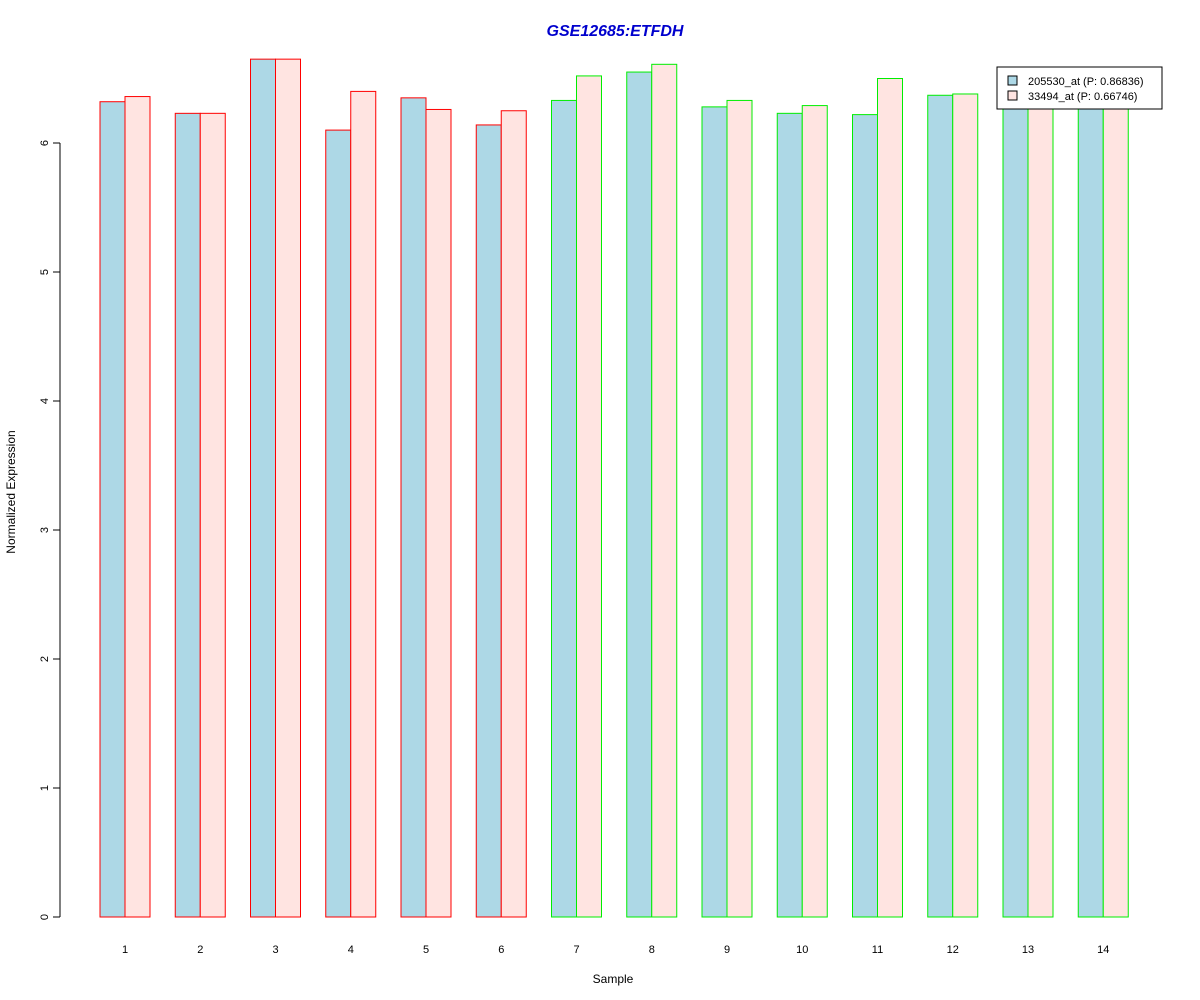  I want to click on x-tick-label: 3, so click(275, 950).